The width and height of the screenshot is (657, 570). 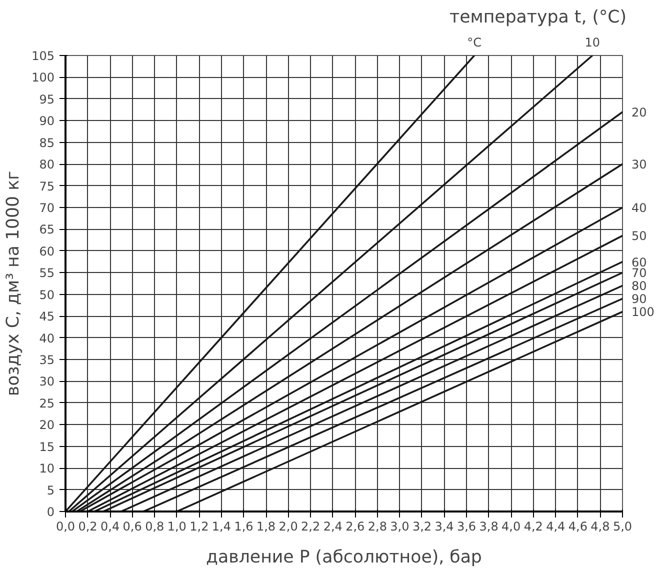 What do you see at coordinates (66, 527) in the screenshot?
I see `x-tick-label: 0,0` at bounding box center [66, 527].